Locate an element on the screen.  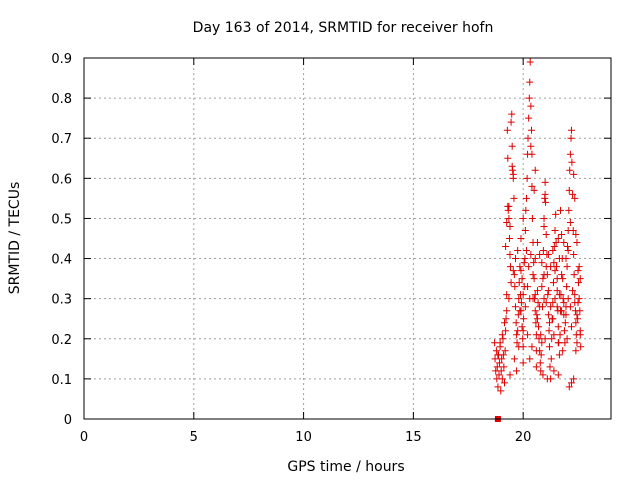
y-tick-label: 0.8 is located at coordinates (61, 99).